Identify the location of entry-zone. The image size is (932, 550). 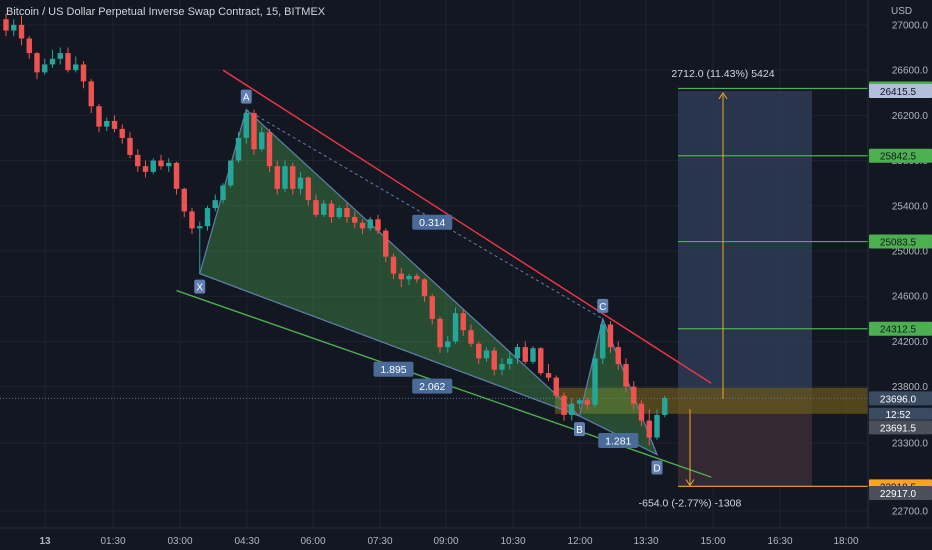
(711, 400).